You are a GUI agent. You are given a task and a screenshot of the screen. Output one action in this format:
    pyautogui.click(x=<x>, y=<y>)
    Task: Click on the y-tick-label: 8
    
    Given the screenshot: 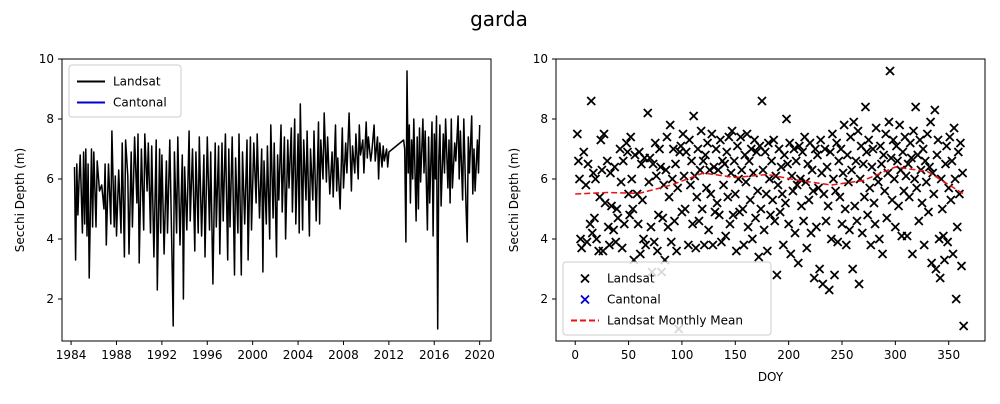 What is the action you would take?
    pyautogui.click(x=50, y=119)
    